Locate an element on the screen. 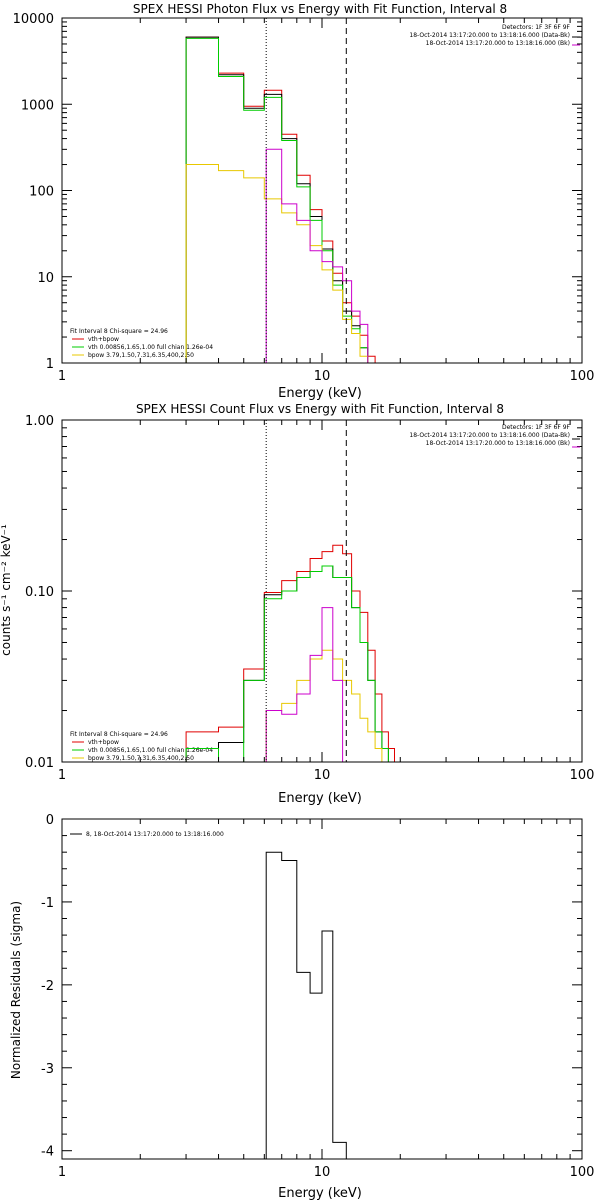 The height and width of the screenshot is (1200, 600). count-flux-series-total is located at coordinates (290, 653).